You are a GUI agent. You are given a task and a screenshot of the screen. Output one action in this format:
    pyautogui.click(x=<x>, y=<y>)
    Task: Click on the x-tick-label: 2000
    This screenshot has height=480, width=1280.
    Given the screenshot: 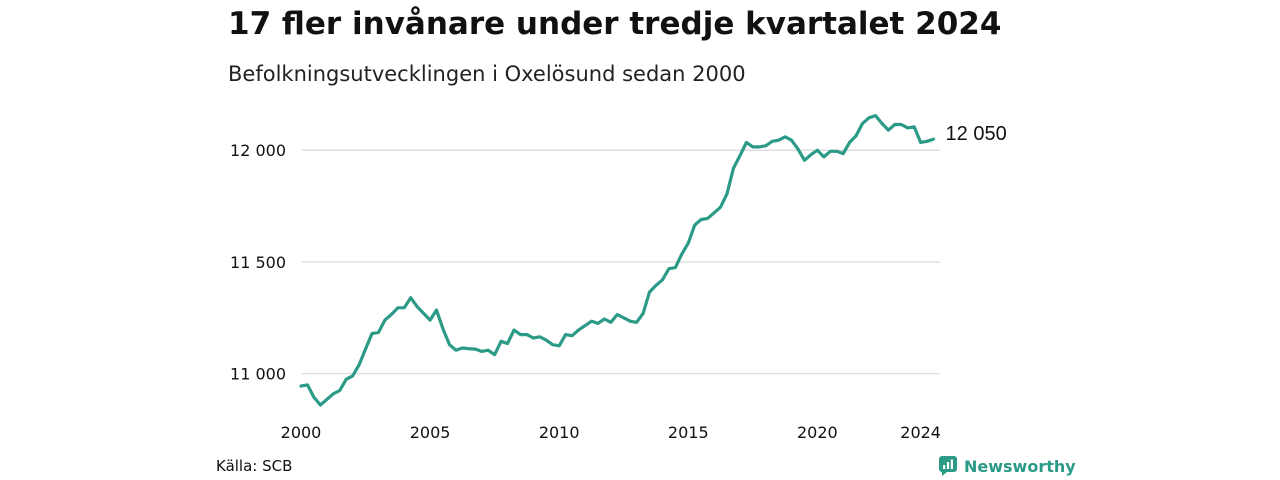 What is the action you would take?
    pyautogui.click(x=301, y=432)
    